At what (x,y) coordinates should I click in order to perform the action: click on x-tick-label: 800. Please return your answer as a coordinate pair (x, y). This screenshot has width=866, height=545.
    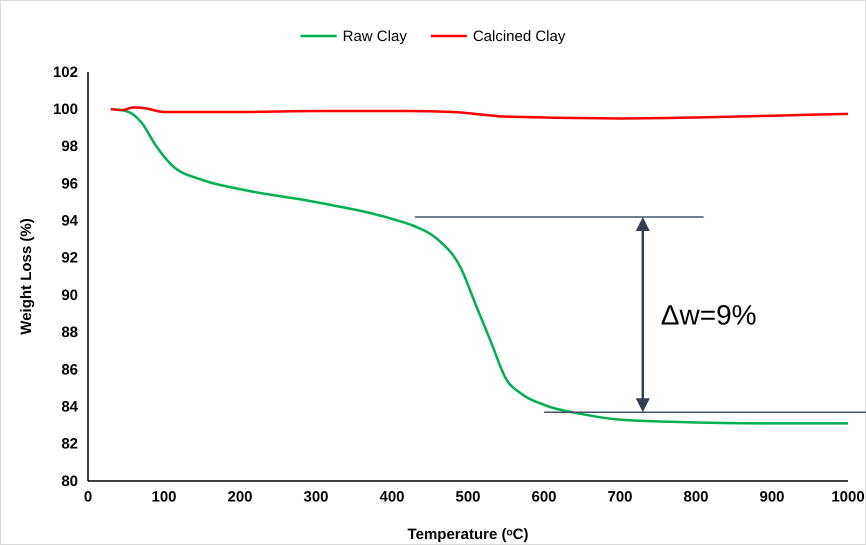
    Looking at the image, I should click on (696, 497).